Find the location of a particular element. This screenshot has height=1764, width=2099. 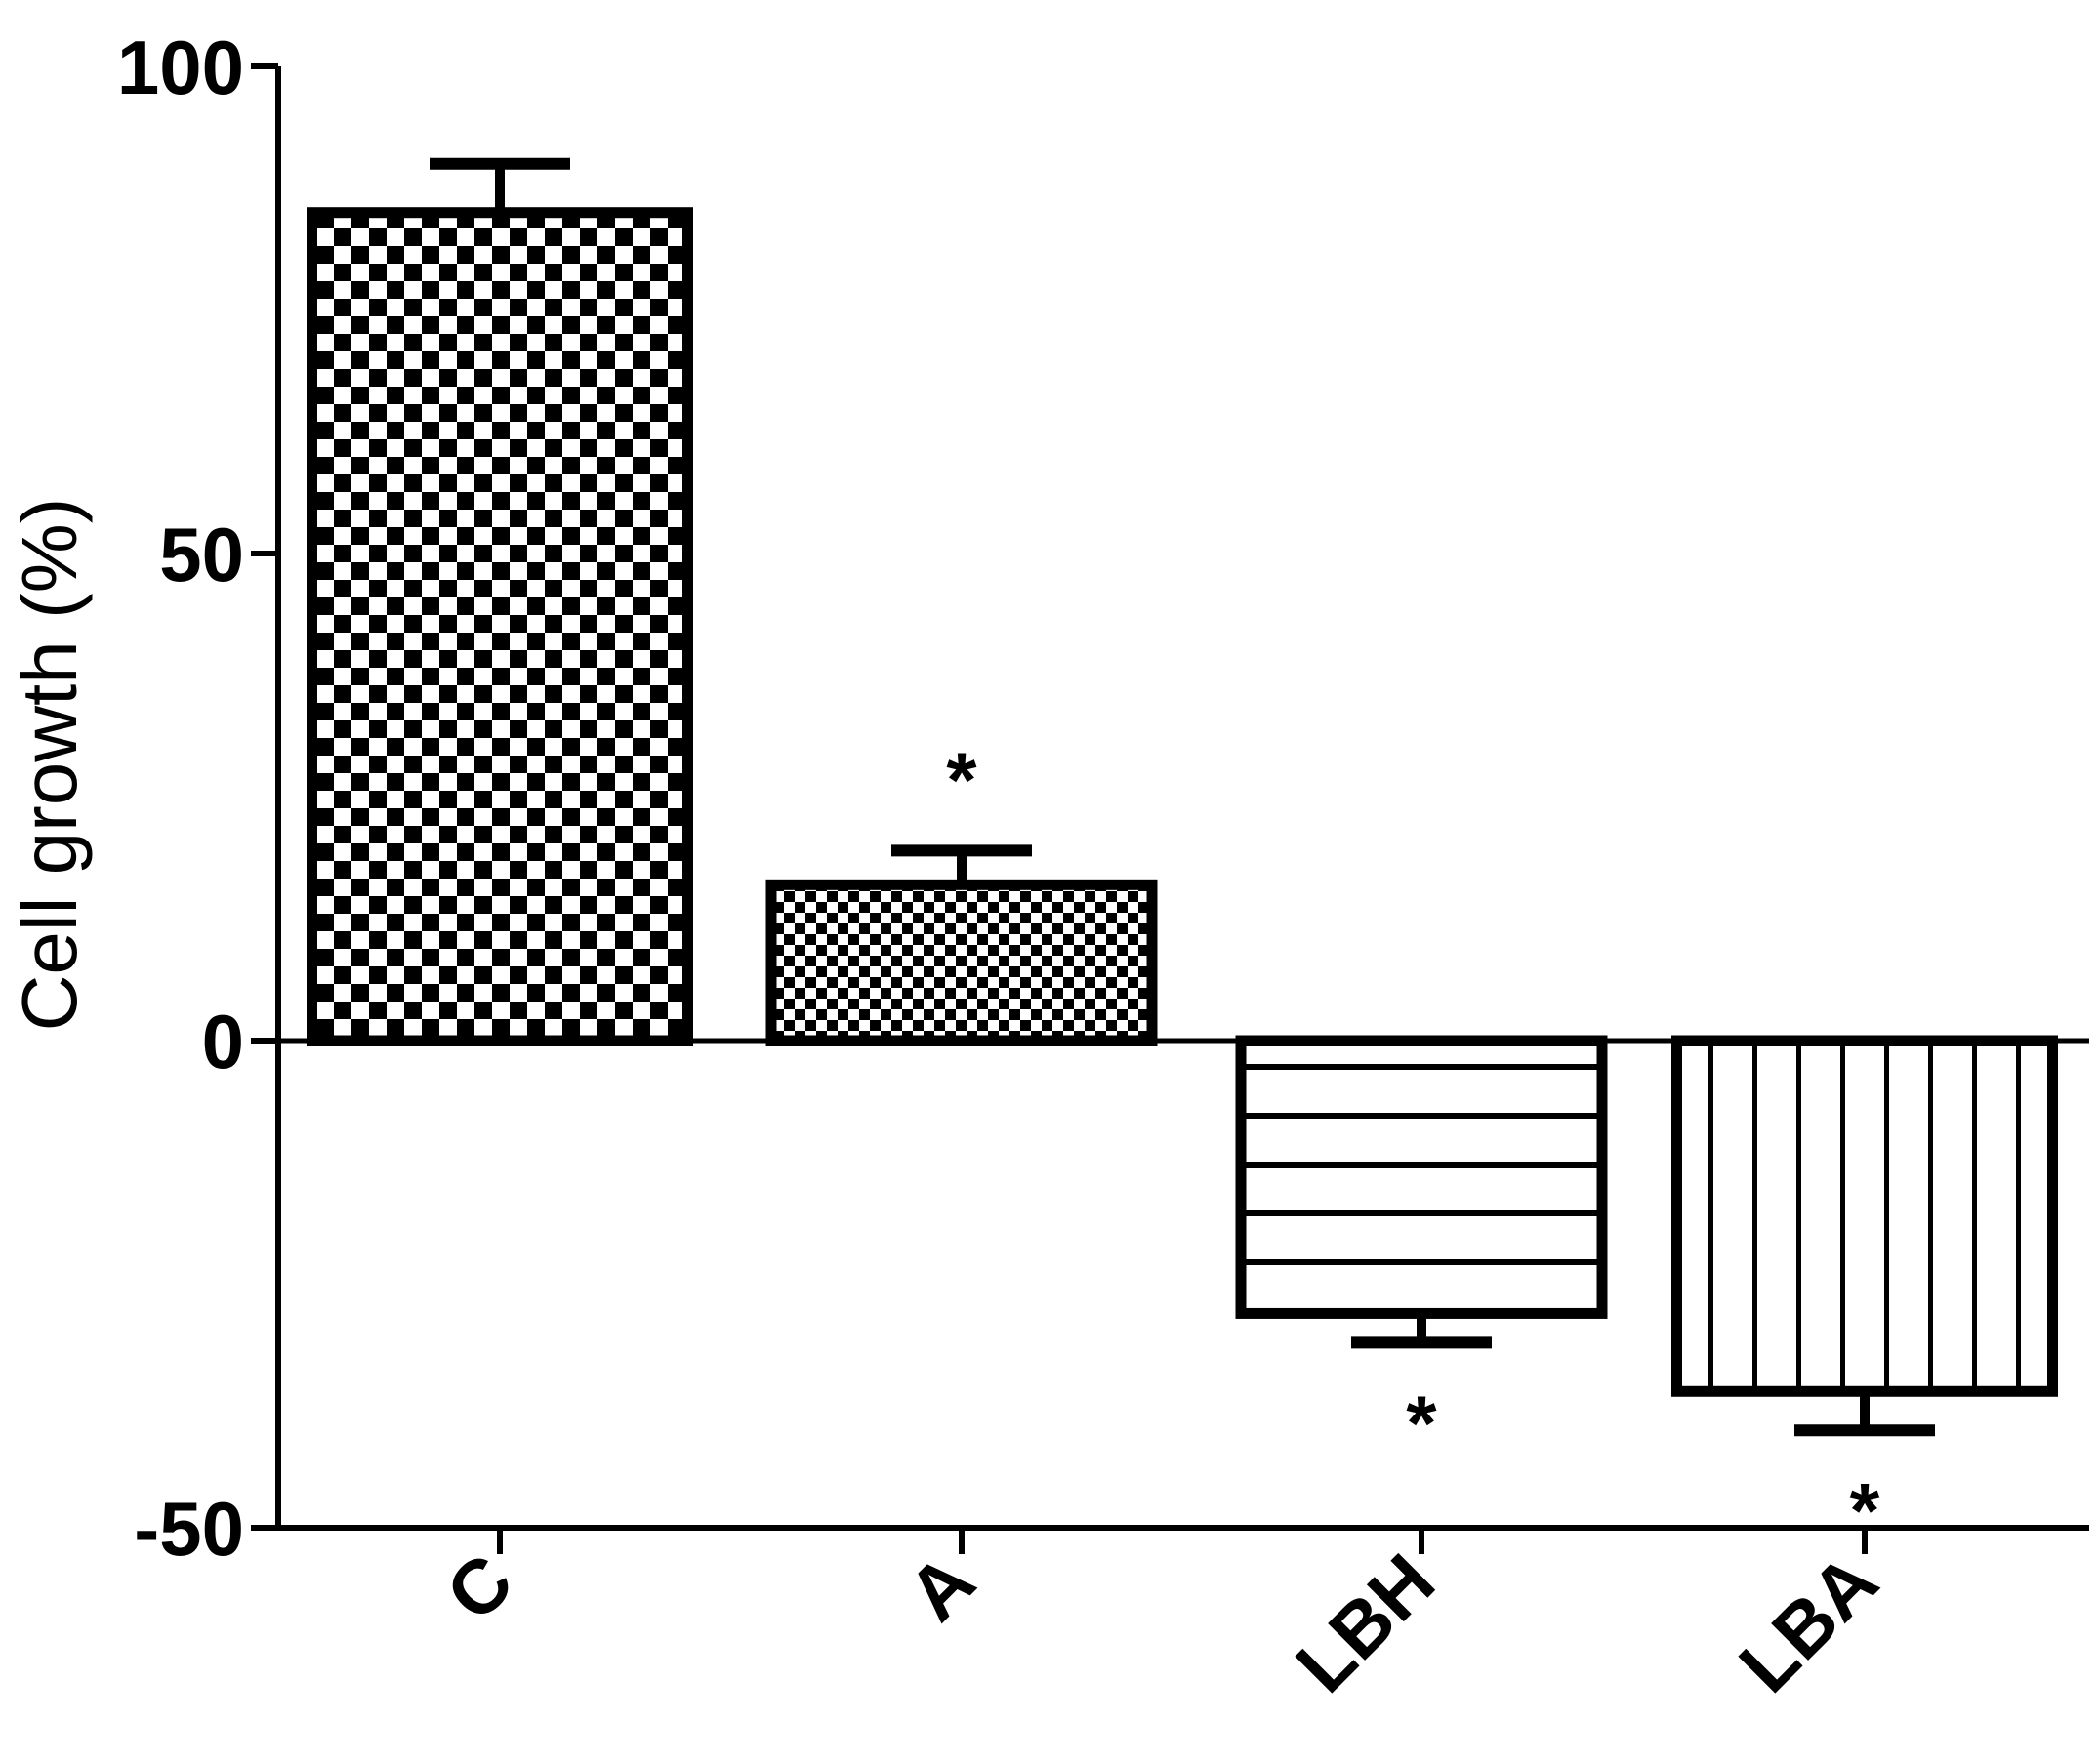

x-tick-label-lba: LBA is located at coordinates (1808, 1623).